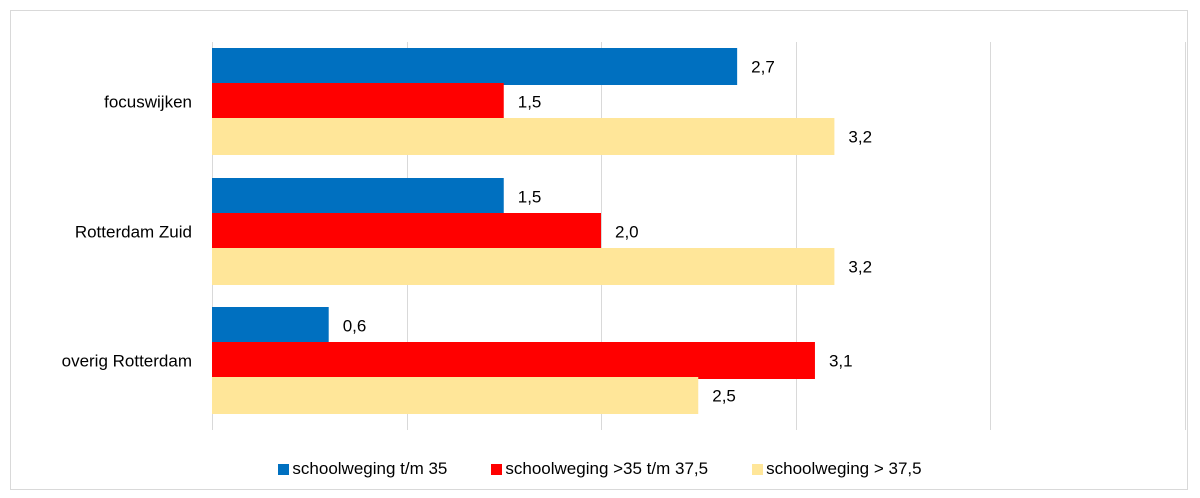 The height and width of the screenshot is (498, 1200). What do you see at coordinates (841, 361) in the screenshot?
I see `data-label-3-series-2: 3,1` at bounding box center [841, 361].